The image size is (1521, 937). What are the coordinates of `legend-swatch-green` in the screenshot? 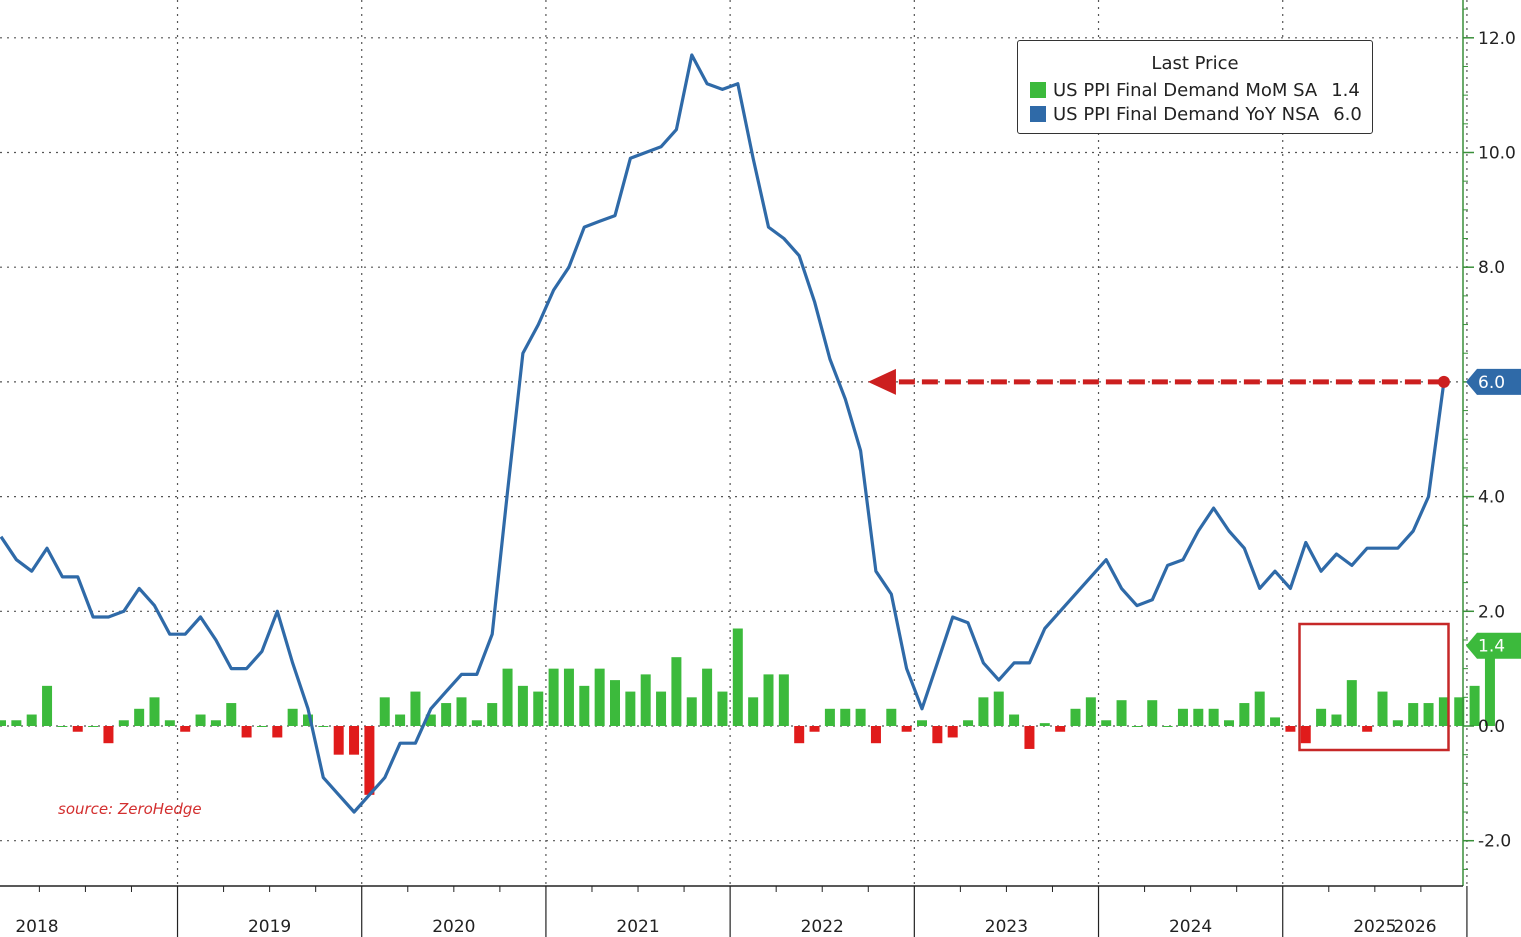 It's located at (1038, 90).